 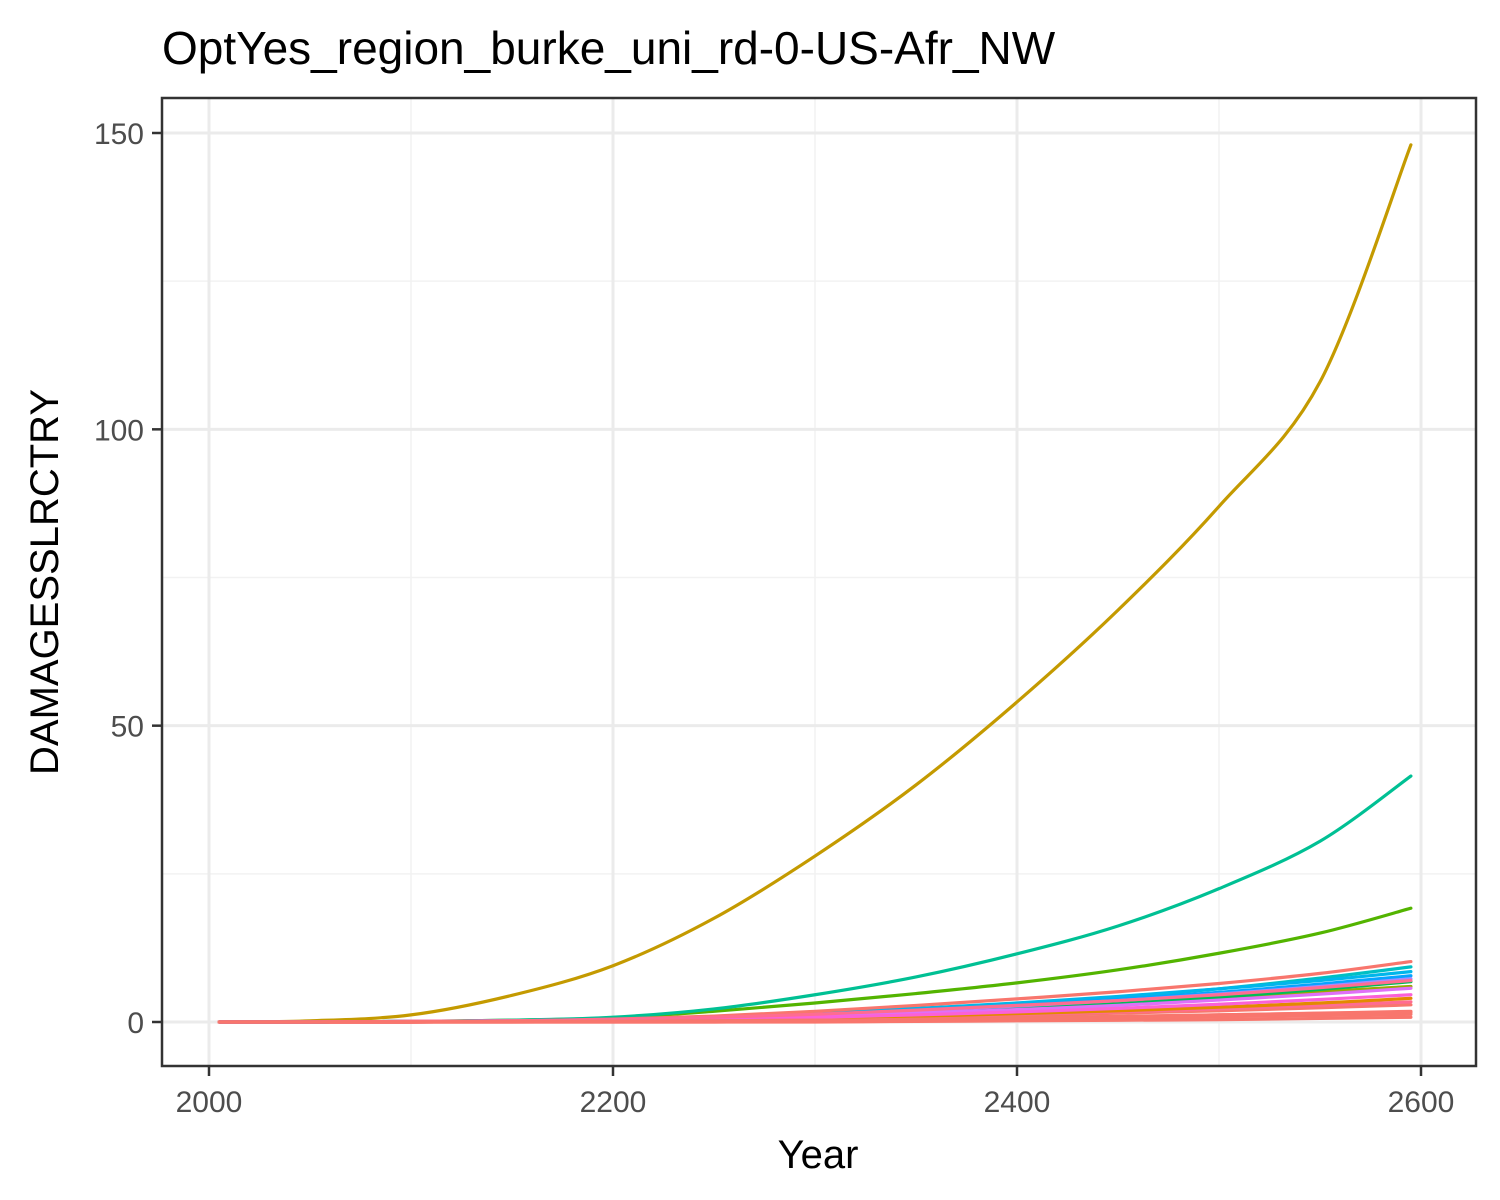 I want to click on x-tick-label: 2600, so click(x=1421, y=1102).